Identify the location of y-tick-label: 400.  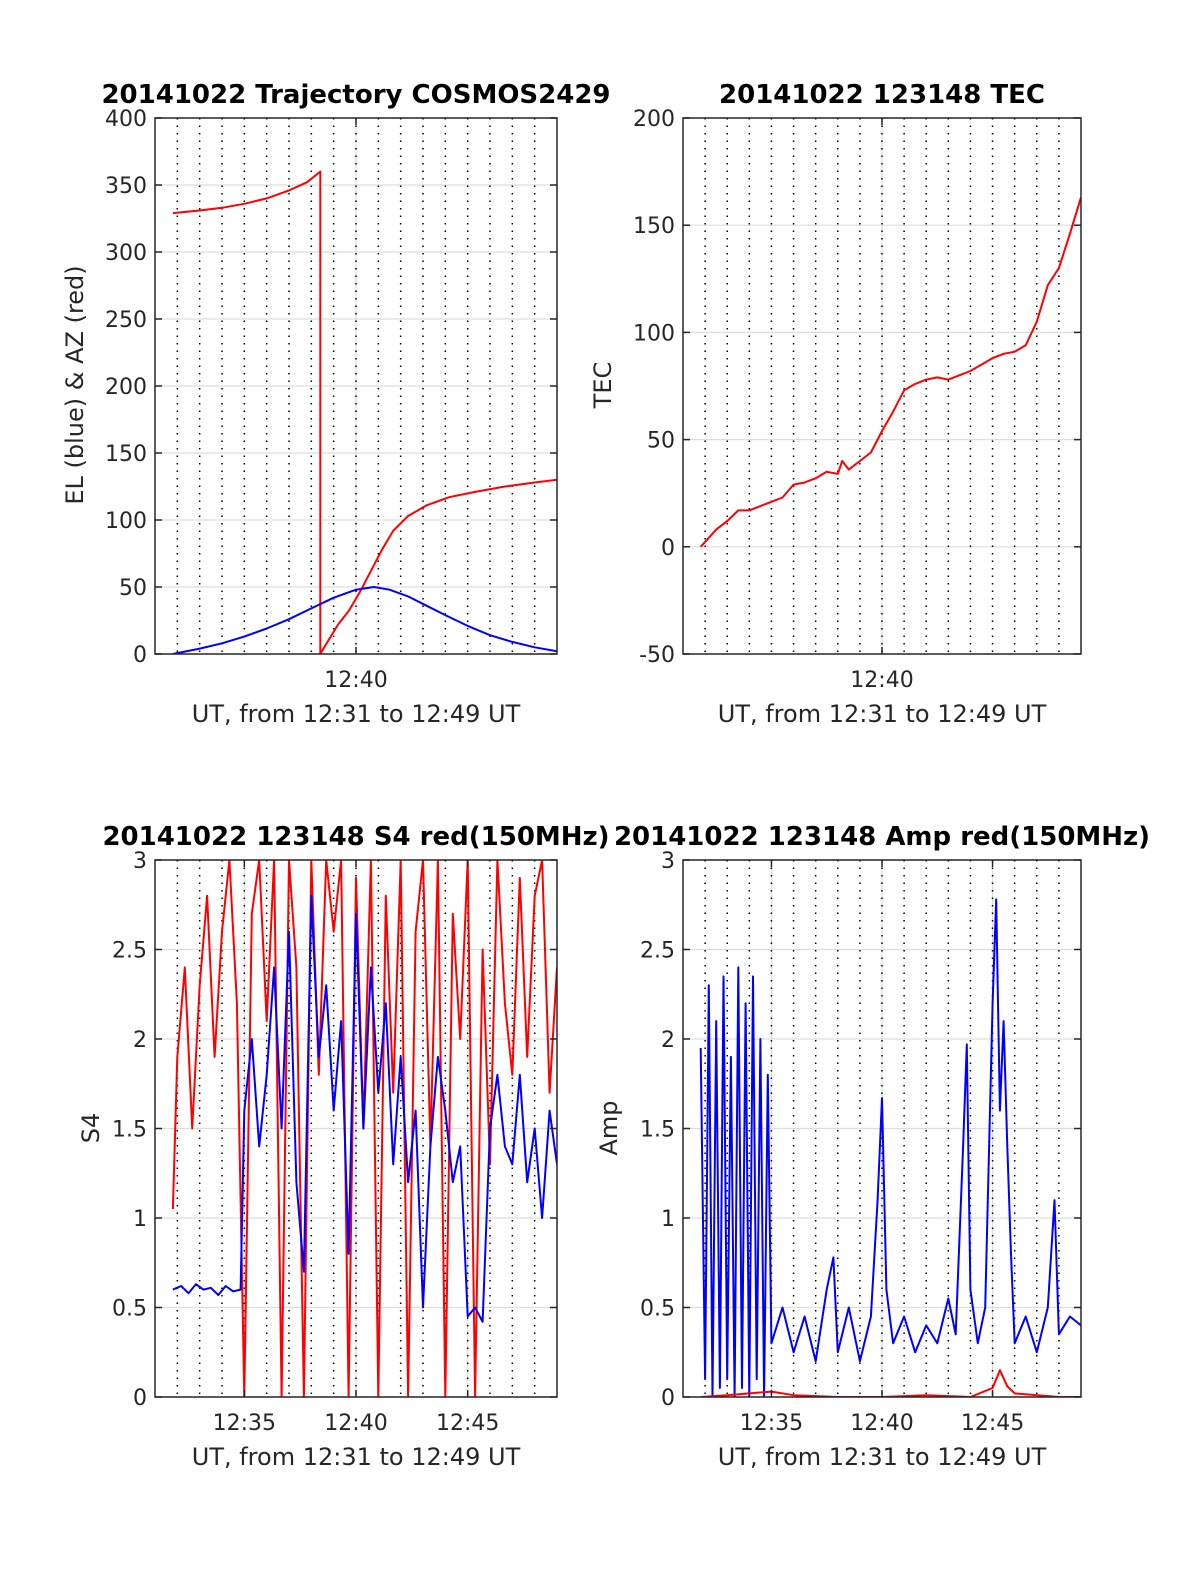
(126, 119).